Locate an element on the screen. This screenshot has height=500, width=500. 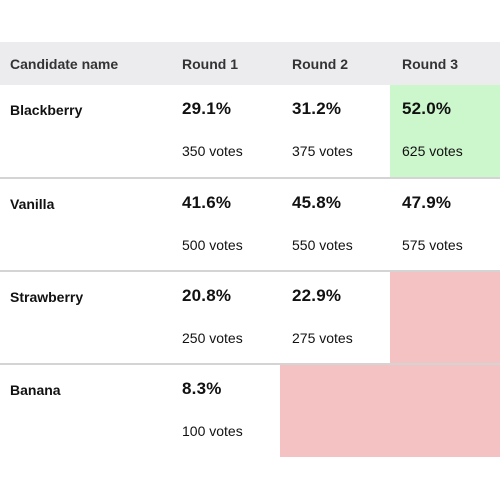
header-round-2: Round 2 is located at coordinates (320, 63).